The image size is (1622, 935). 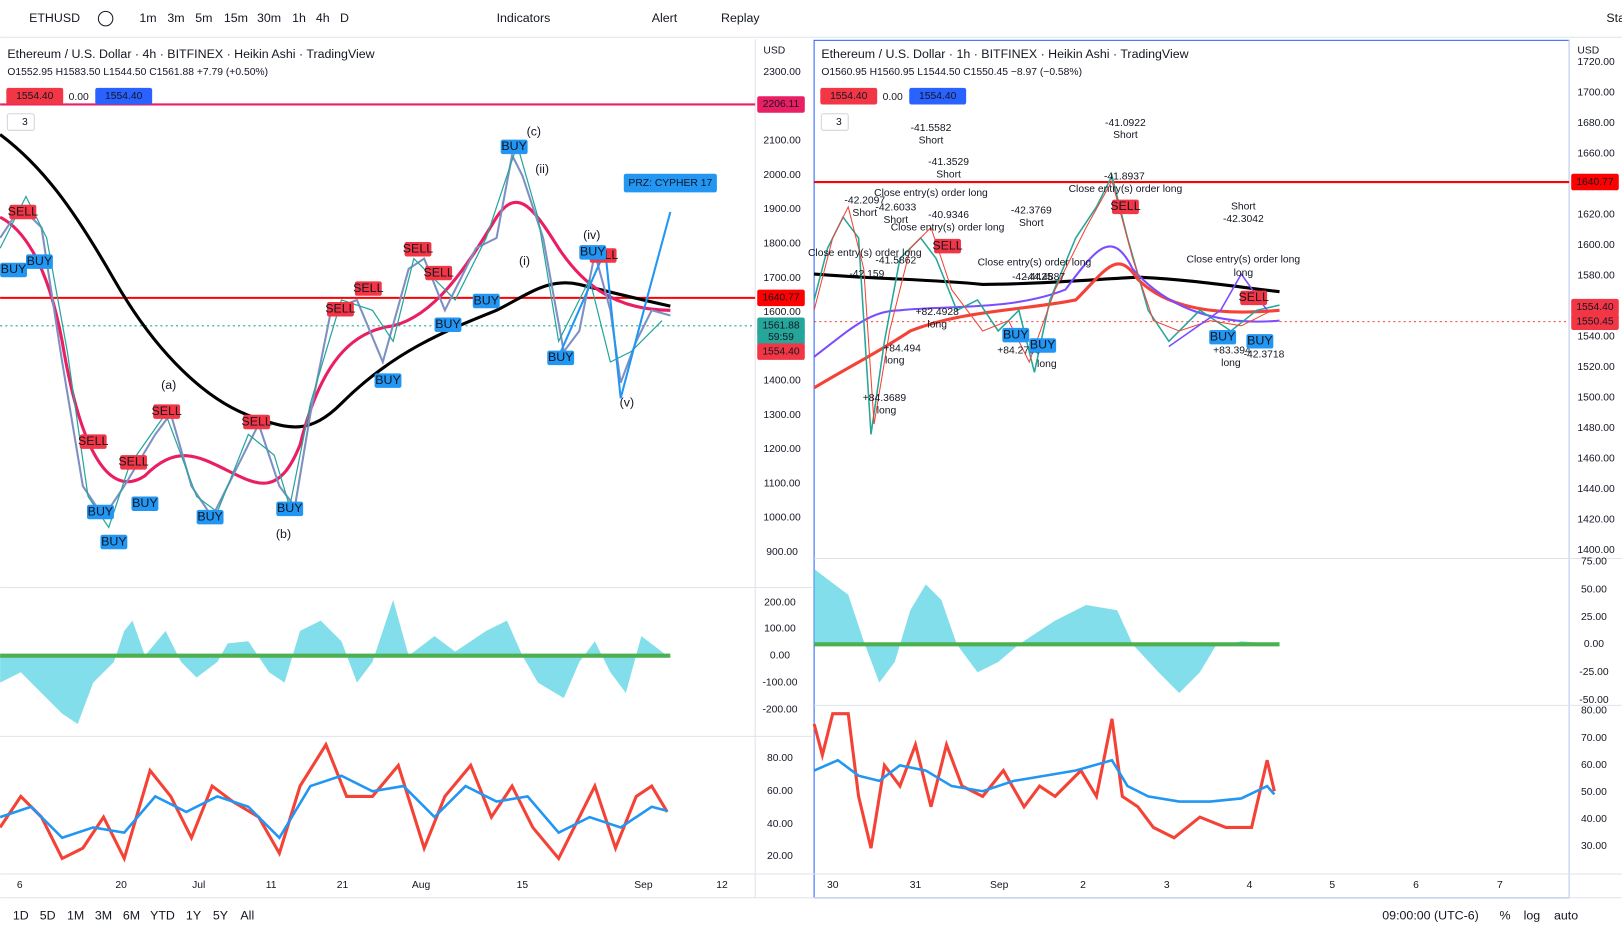 I want to click on price-tick: 1680.00, so click(x=1596, y=123).